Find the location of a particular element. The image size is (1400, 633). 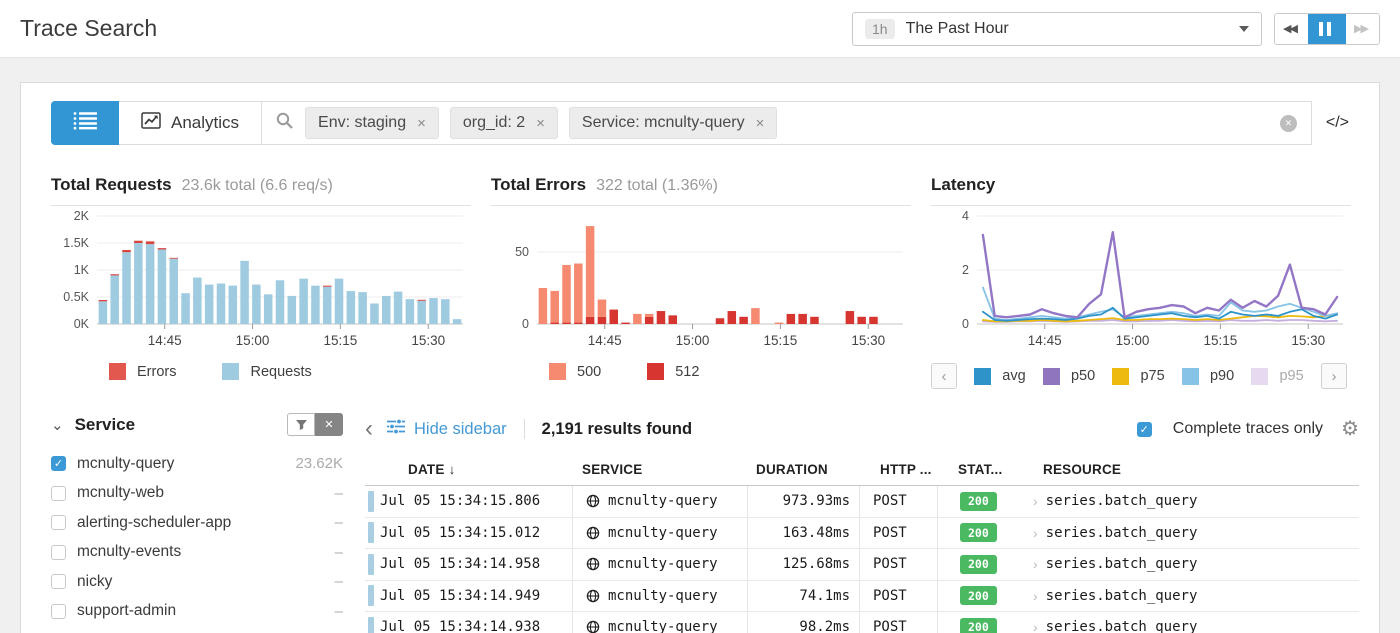

complete-traces-checkbox: ✓ is located at coordinates (1144, 429).